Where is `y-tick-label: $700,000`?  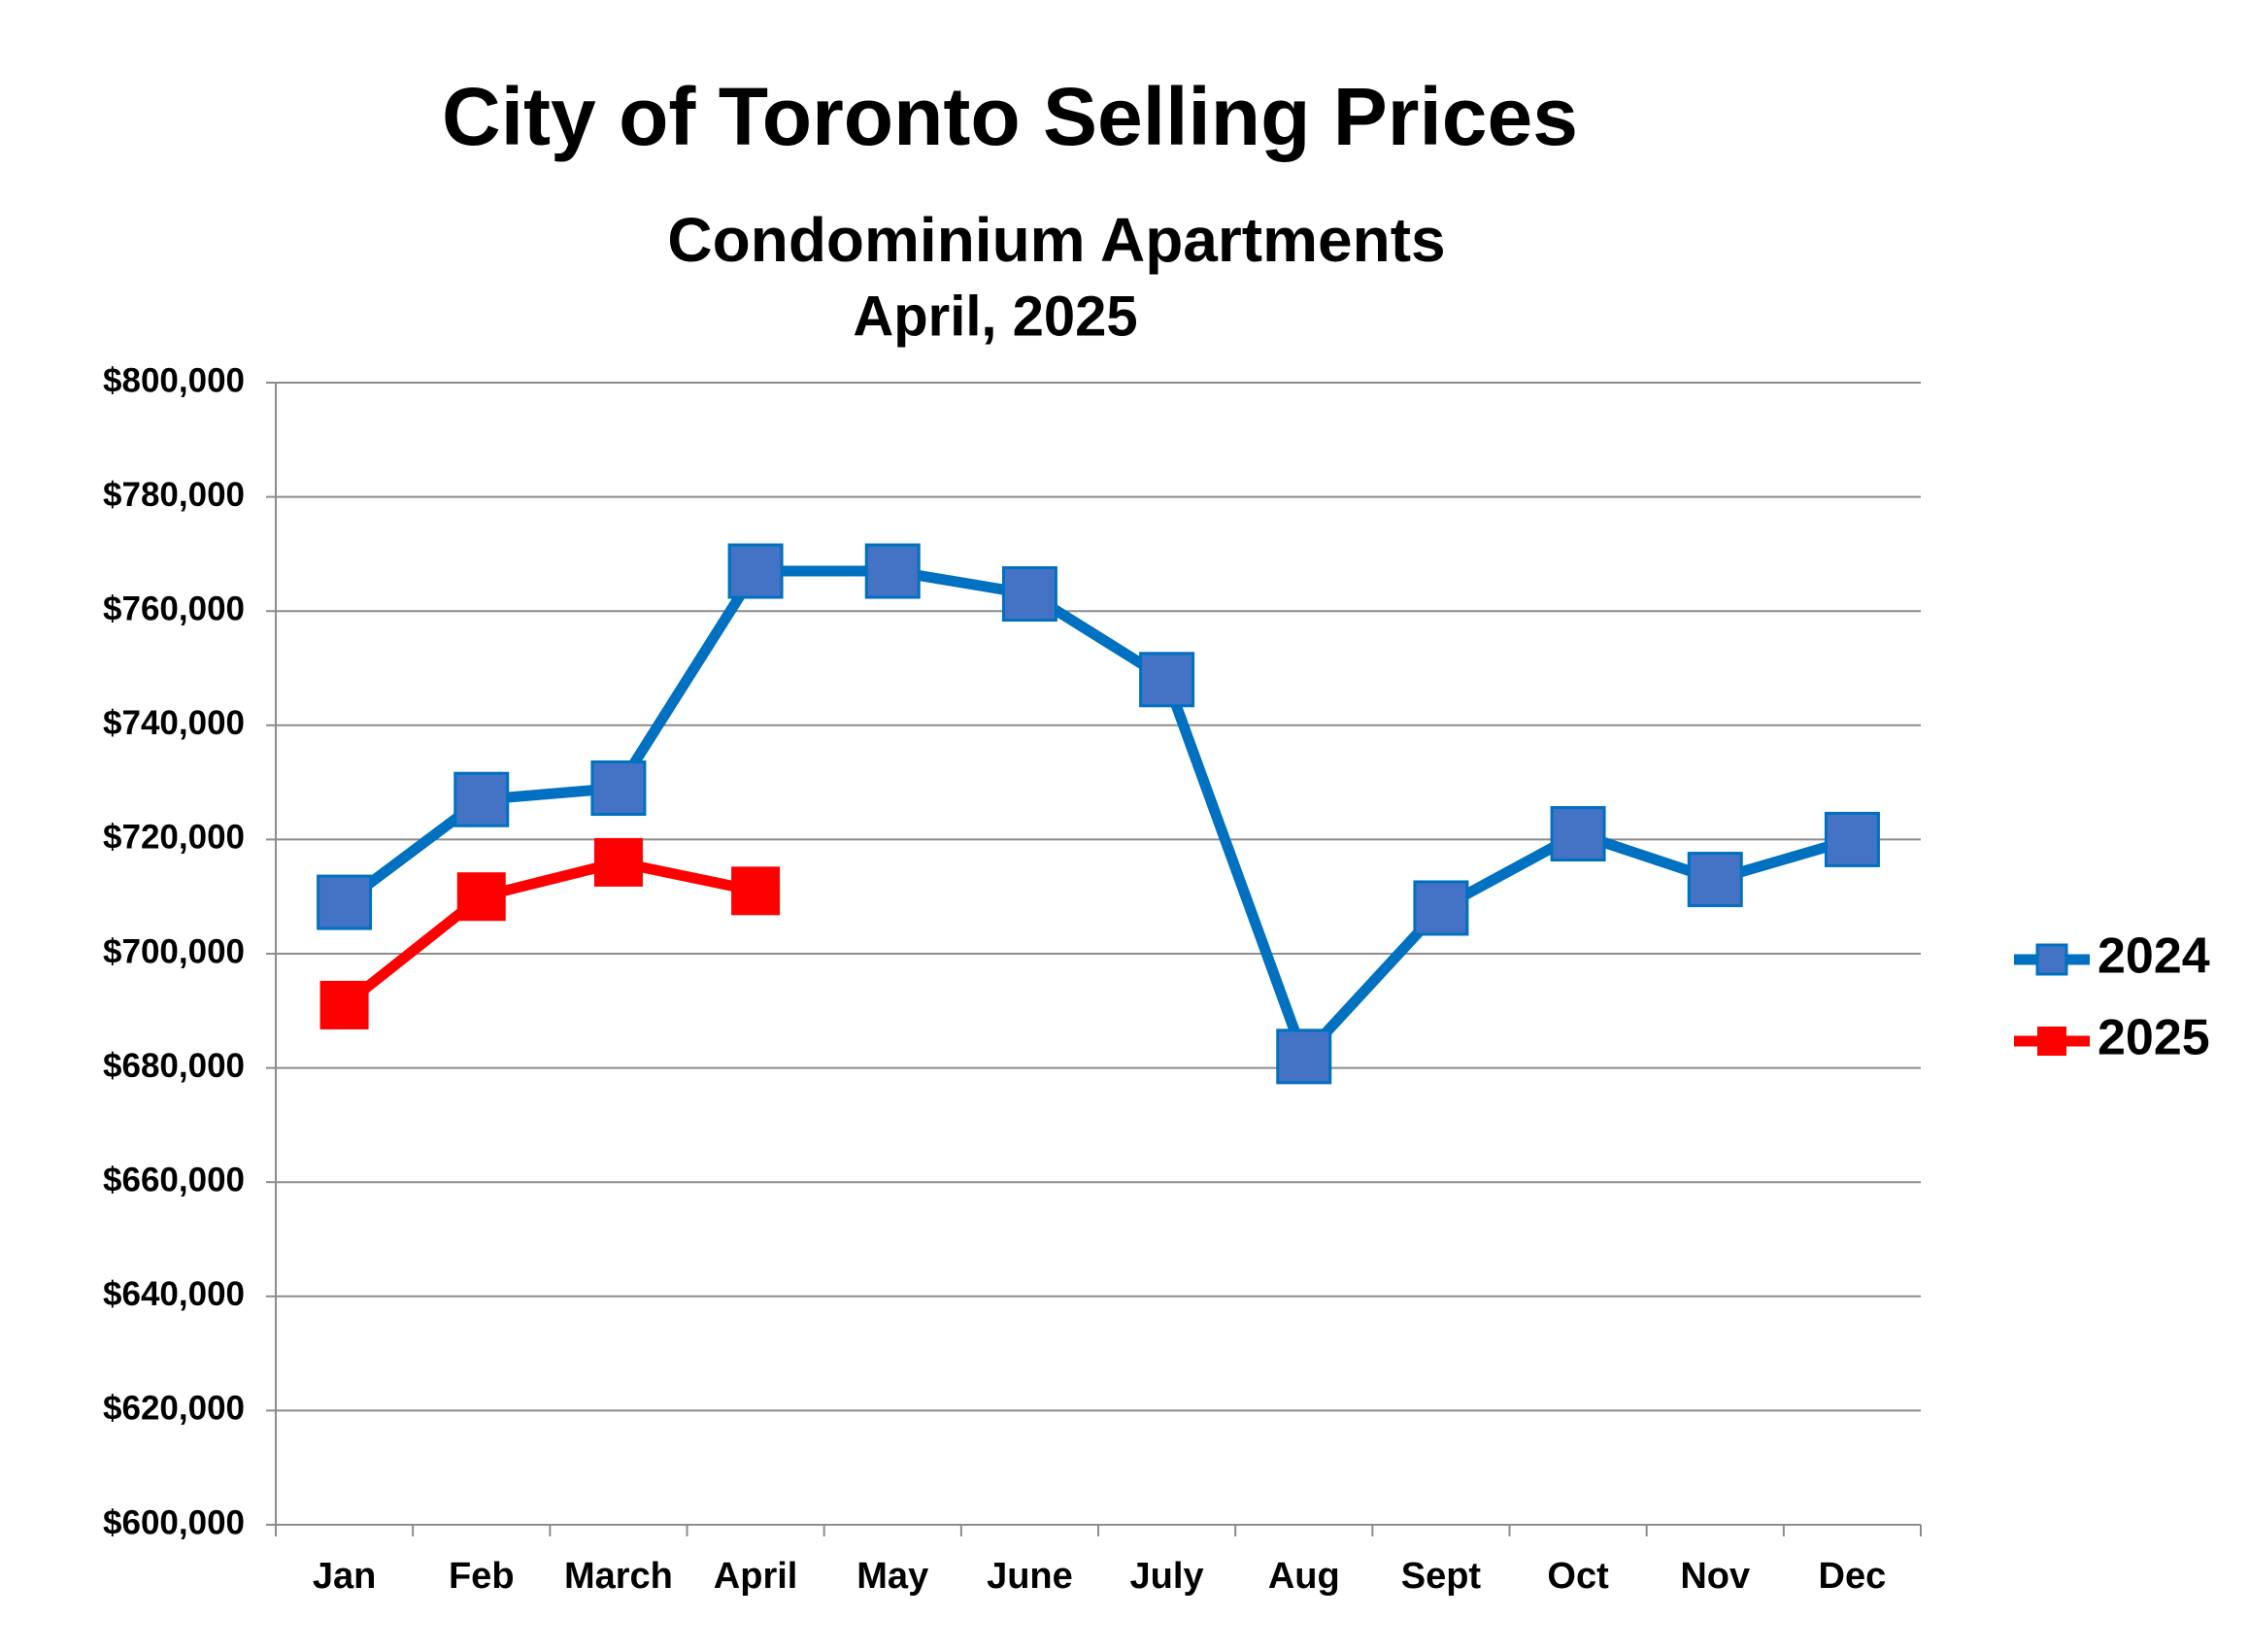 y-tick-label: $700,000 is located at coordinates (174, 951).